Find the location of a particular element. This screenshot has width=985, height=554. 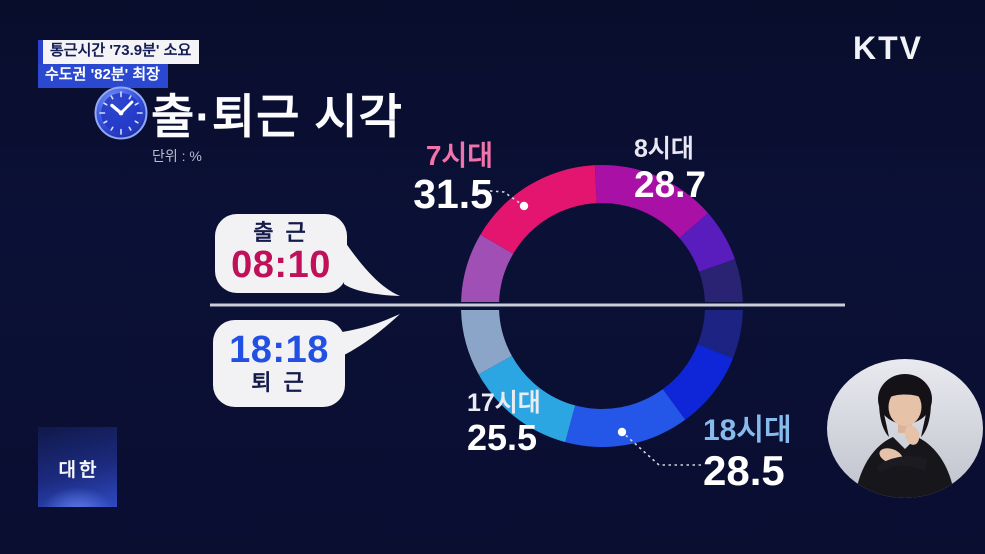

evening-commute-bubble: 18:18 퇴 근 is located at coordinates (279, 363).